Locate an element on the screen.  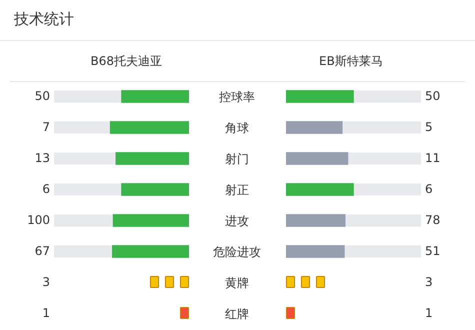
category-label: 角球 is located at coordinates (237, 128).